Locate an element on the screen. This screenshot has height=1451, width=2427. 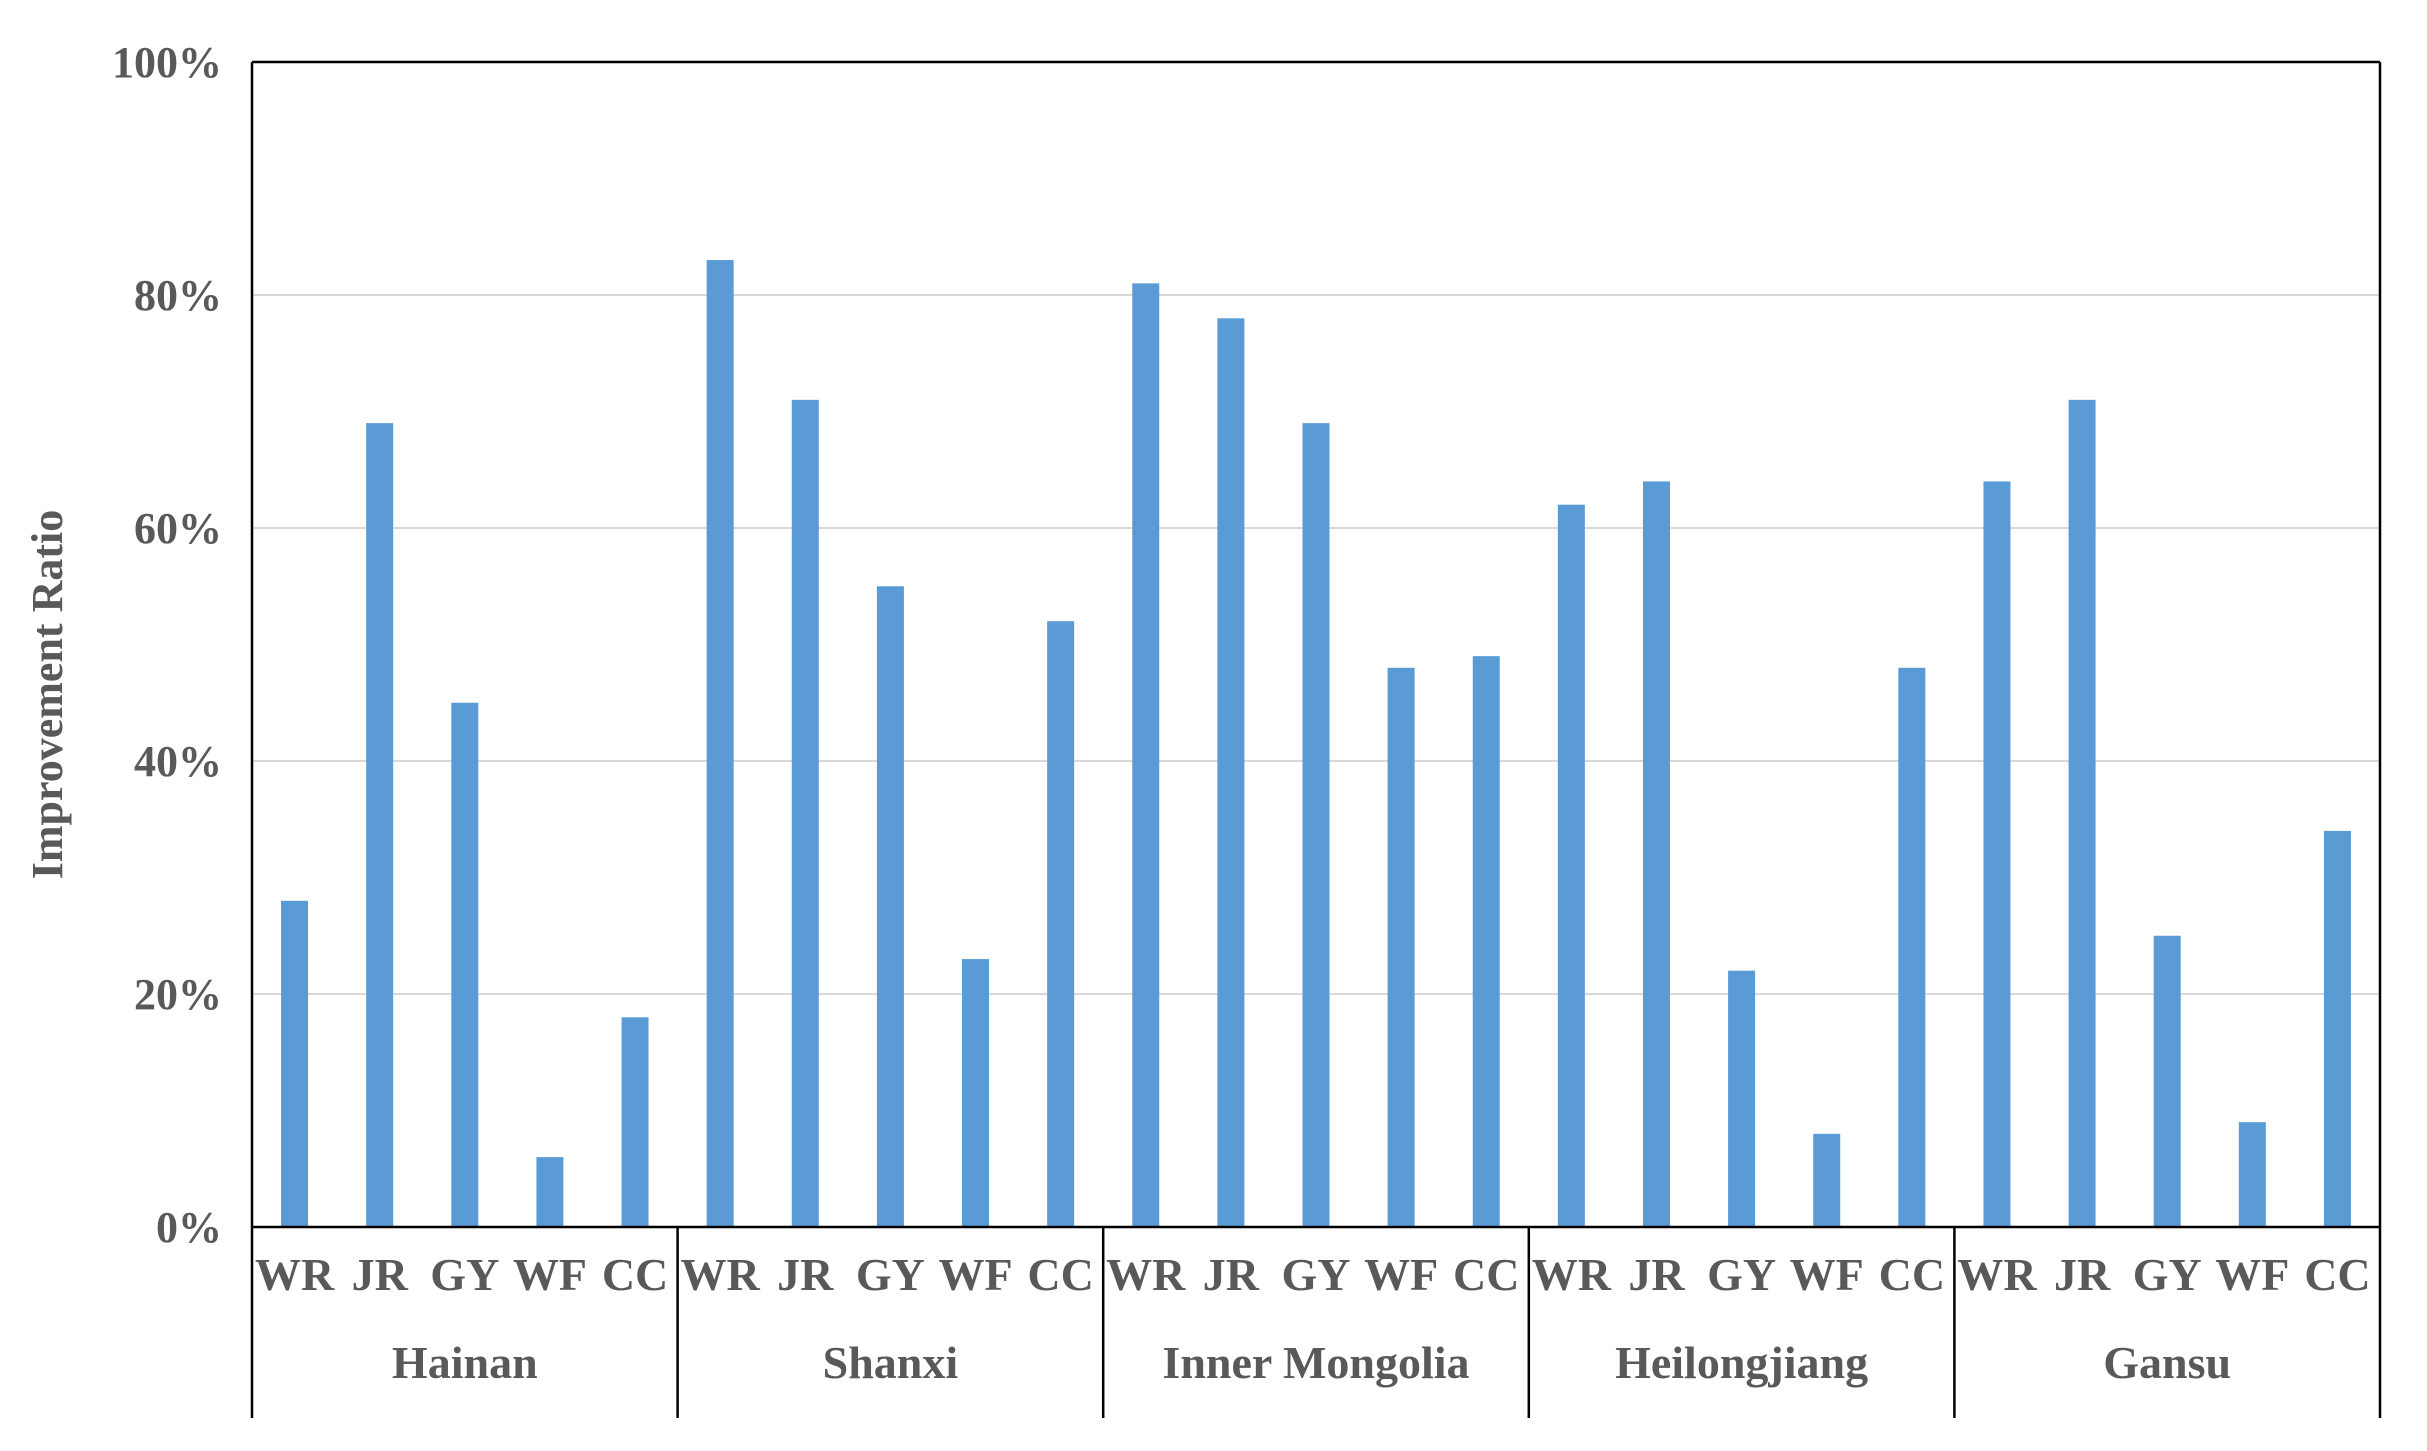
group-label: Gansu is located at coordinates (2167, 1362).